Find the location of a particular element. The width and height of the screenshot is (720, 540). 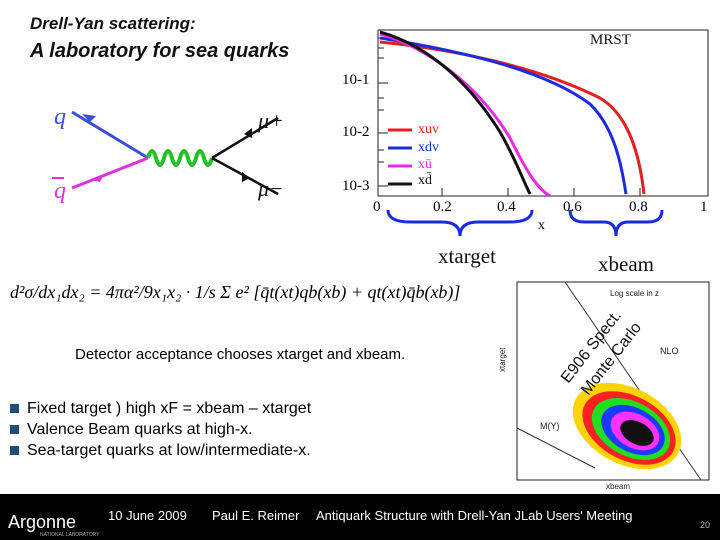

legend-xubar: xū is located at coordinates (425, 164).